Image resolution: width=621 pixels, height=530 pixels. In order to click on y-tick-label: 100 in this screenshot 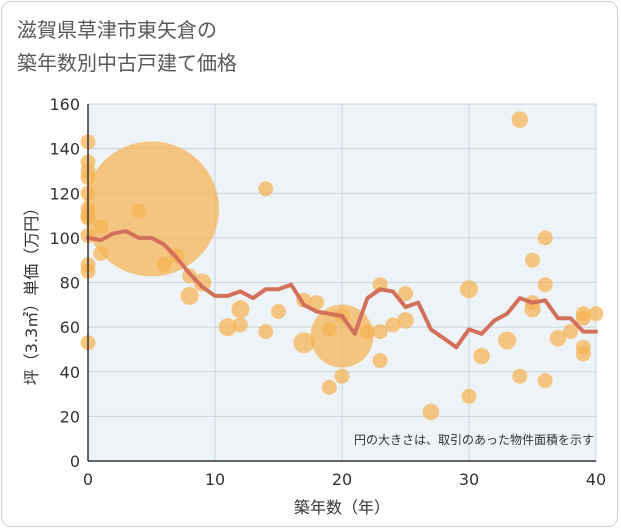, I will do `click(64, 238)`.